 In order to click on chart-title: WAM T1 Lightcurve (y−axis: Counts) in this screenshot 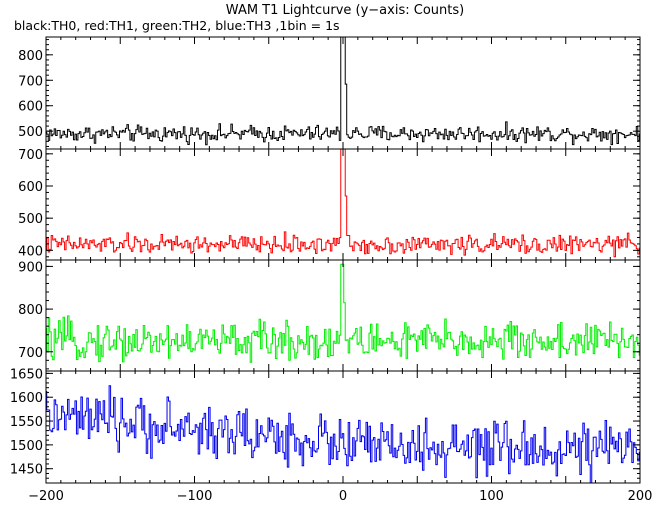, I will do `click(345, 10)`.